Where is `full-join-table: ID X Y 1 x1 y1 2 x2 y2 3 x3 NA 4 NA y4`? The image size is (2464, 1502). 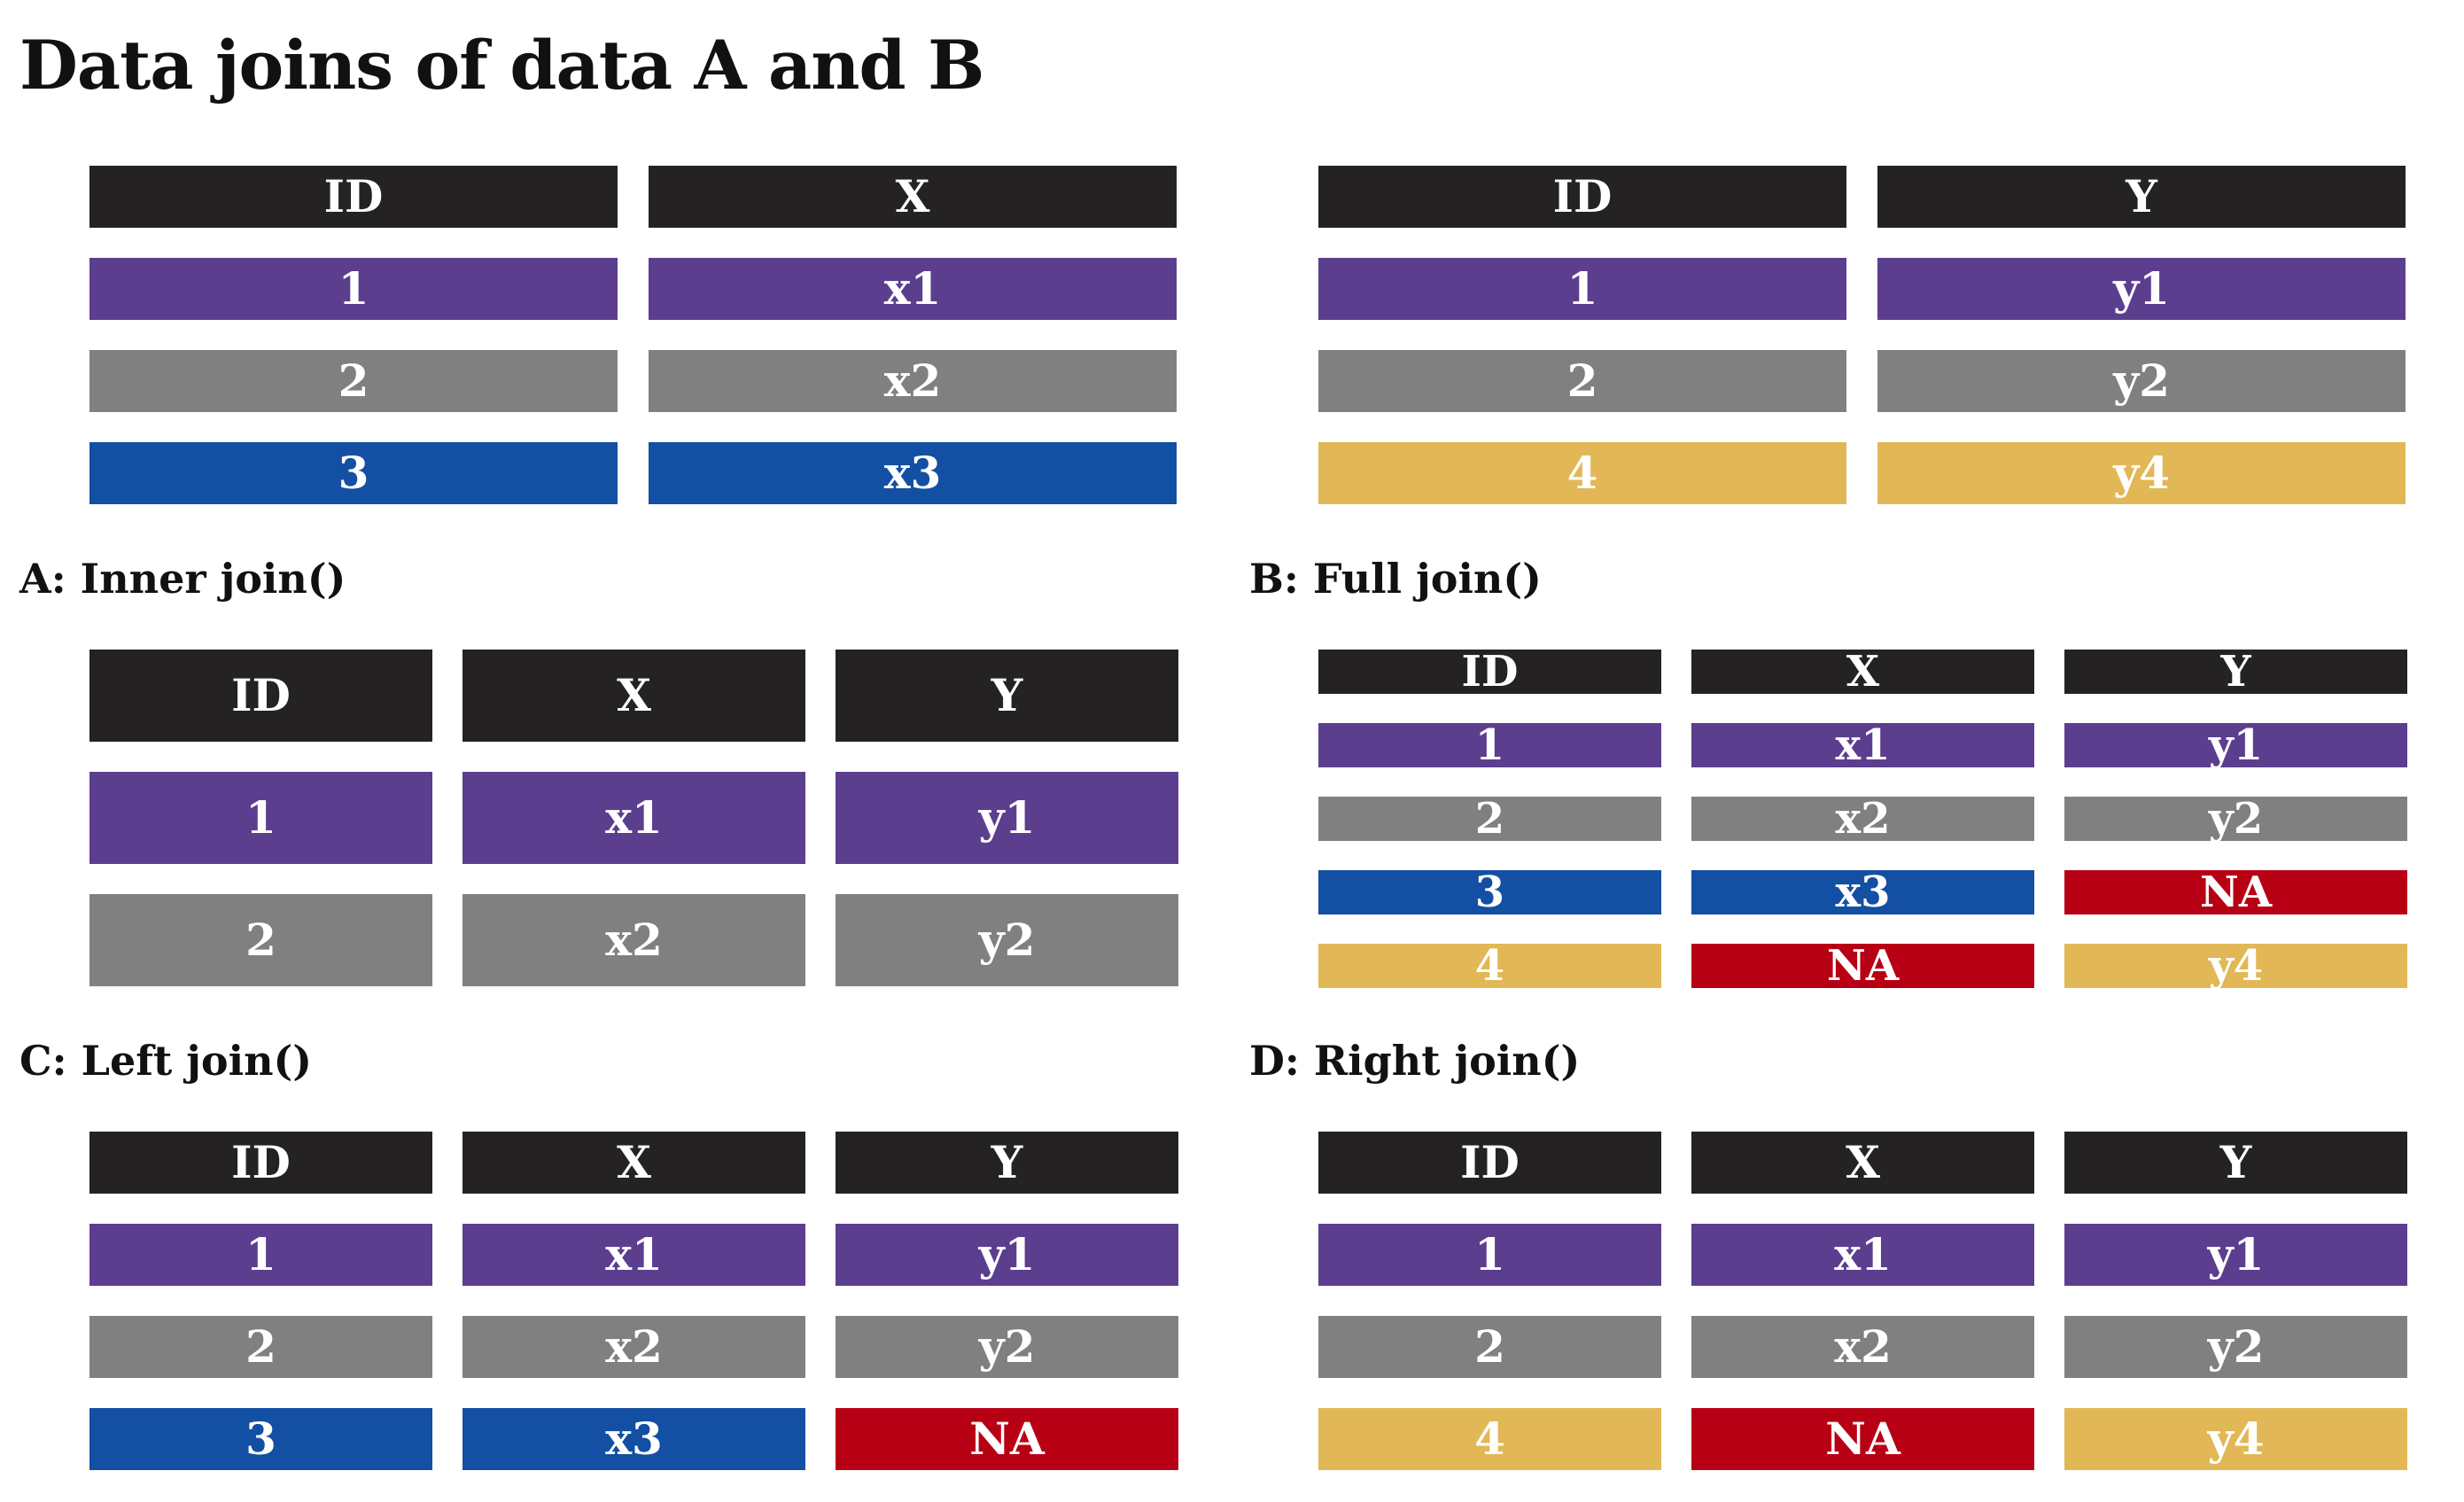
full-join-table: ID X Y 1 x1 y1 2 x2 y2 3 x3 NA 4 NA y4 is located at coordinates (1862, 819).